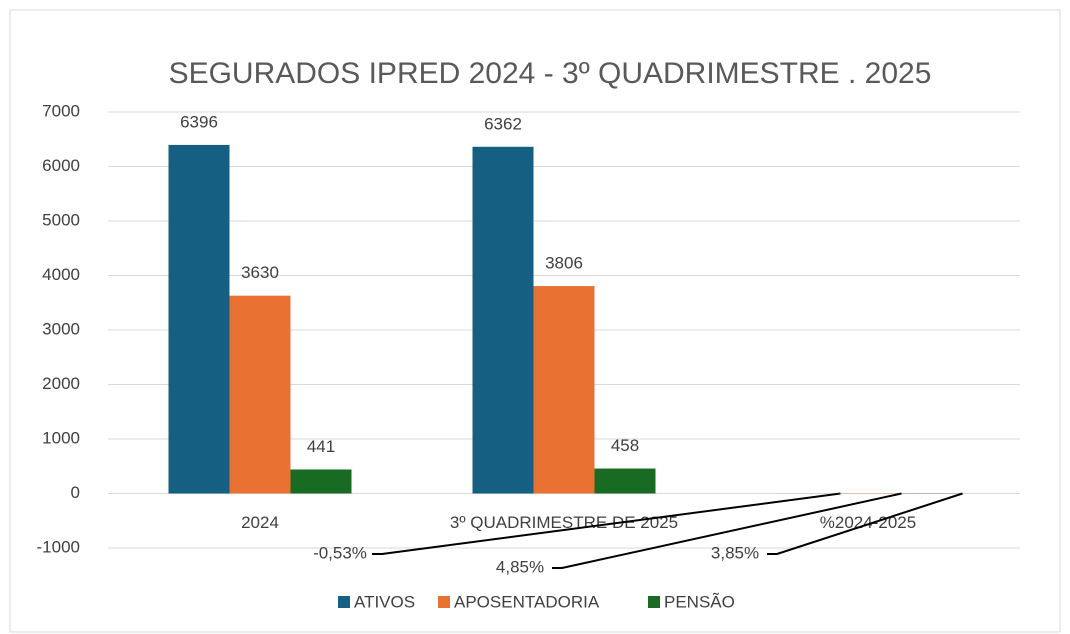 This screenshot has height=634, width=1070. Describe the element at coordinates (61, 274) in the screenshot. I see `y-tick-label: 4000` at that location.